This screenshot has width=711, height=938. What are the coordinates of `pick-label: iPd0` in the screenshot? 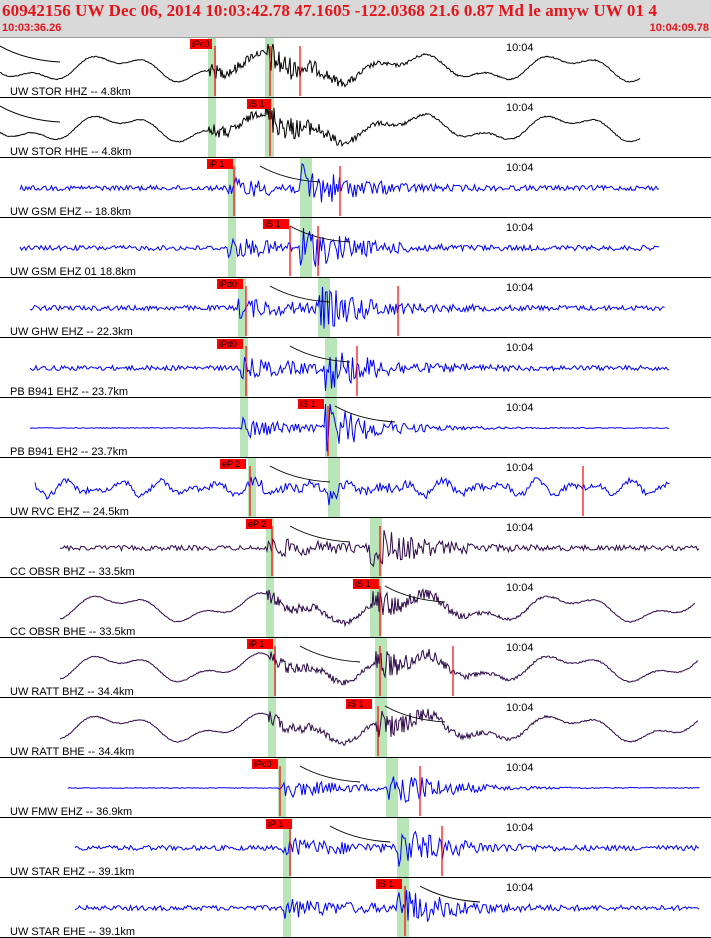 It's located at (228, 344).